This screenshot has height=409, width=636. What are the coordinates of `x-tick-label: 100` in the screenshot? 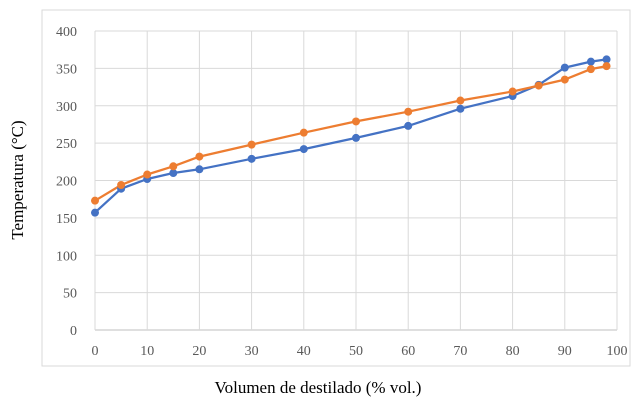 It's located at (617, 351).